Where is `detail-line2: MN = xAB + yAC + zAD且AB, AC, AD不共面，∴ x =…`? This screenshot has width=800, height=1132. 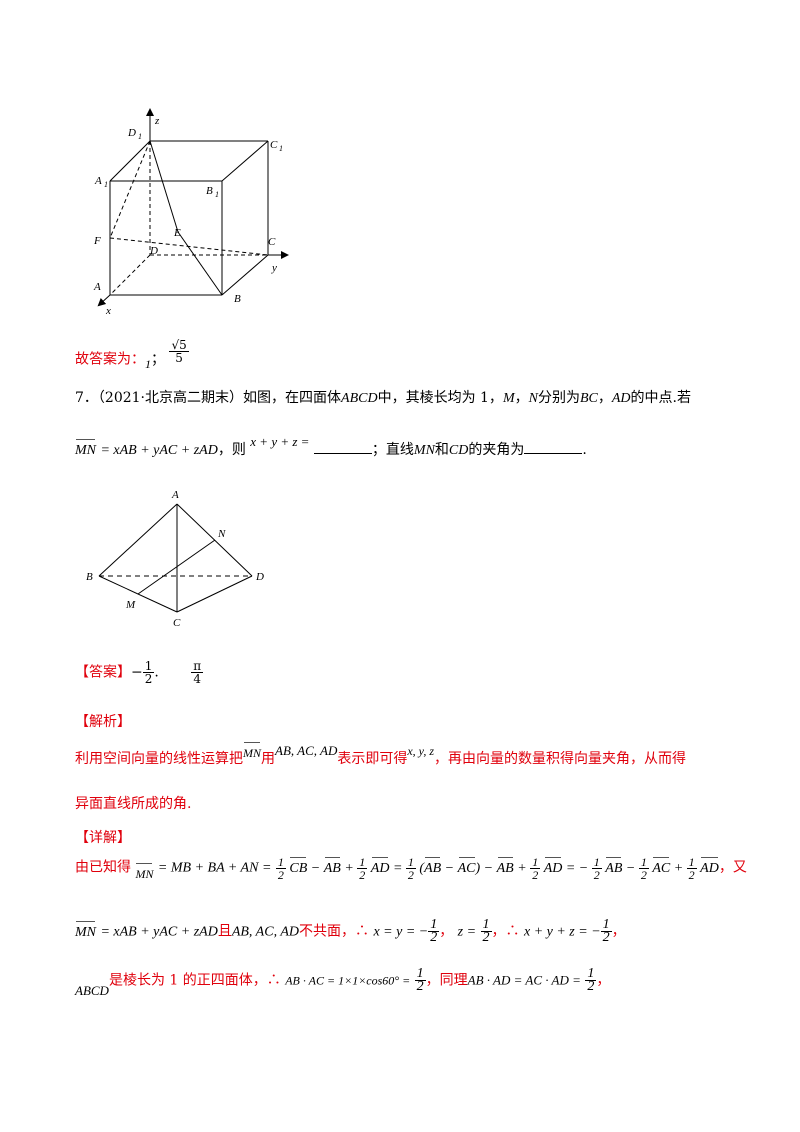
detail-line2: MN = xAB + yAC + zAD且AB, AC, AD不共面，∴ x =… is located at coordinates (350, 931).